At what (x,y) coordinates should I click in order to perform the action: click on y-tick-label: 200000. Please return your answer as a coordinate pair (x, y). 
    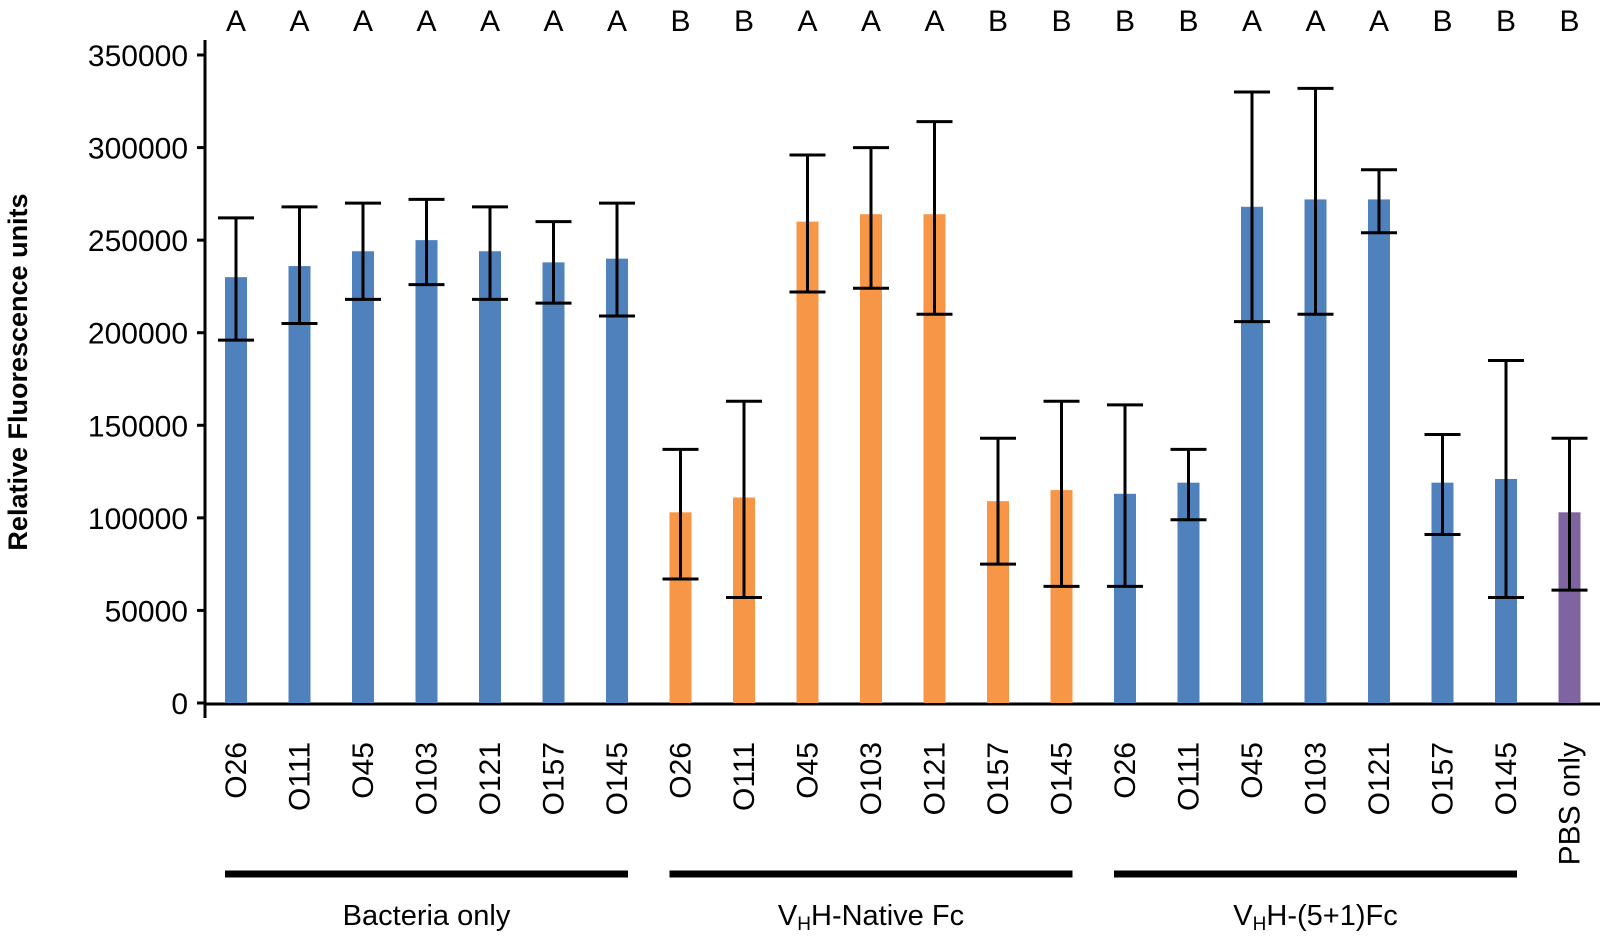
    Looking at the image, I should click on (138, 334).